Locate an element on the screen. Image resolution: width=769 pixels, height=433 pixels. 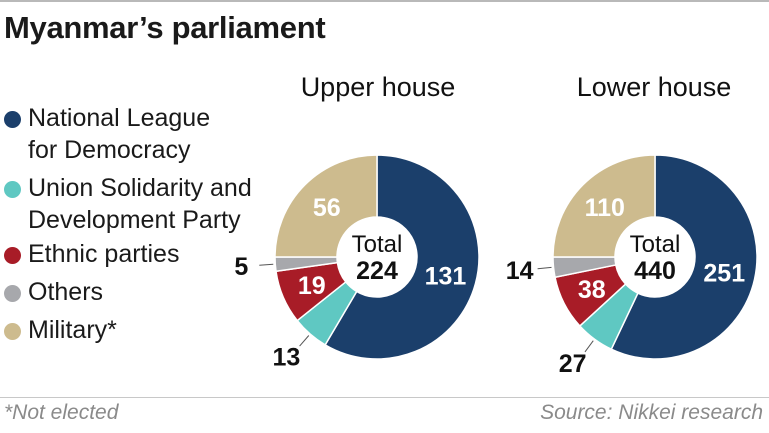
legend-item-ethnic: Ethnic parties is located at coordinates (89, 254).